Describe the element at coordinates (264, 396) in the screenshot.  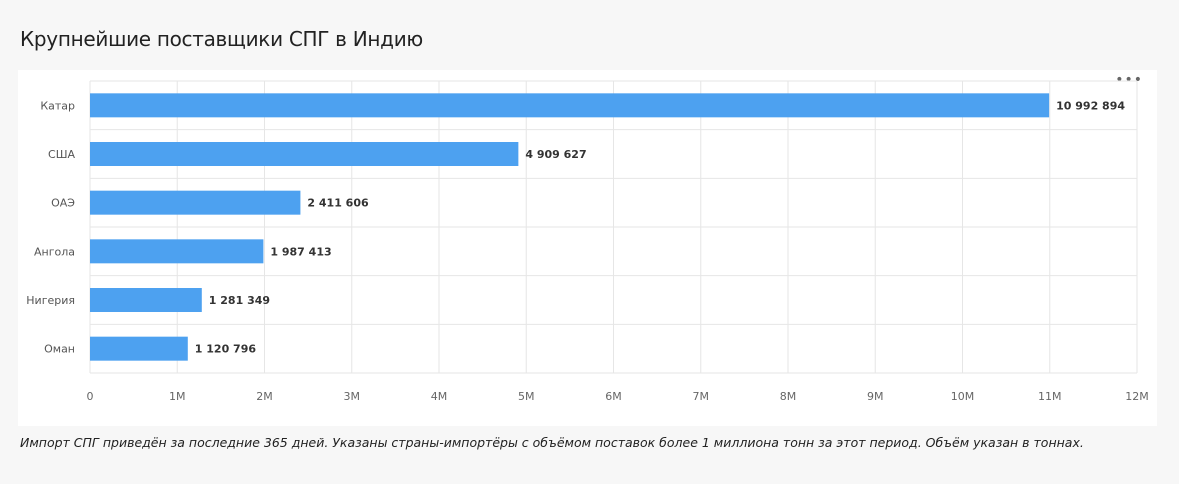
I see `x-tick-label: 2M` at that location.